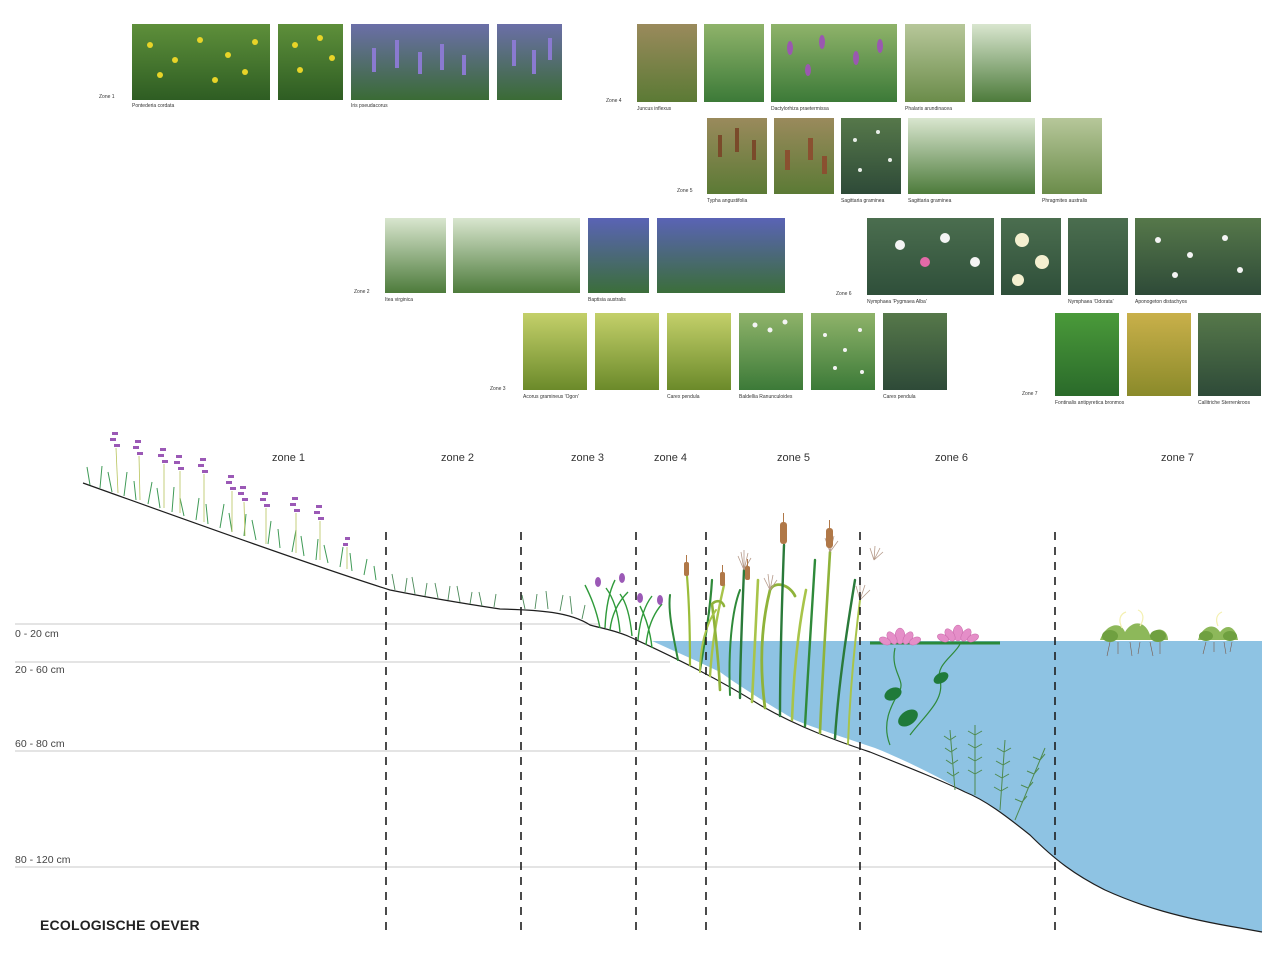  Describe the element at coordinates (629, 589) in the screenshot. I see `zone-3-4-flowers` at that location.